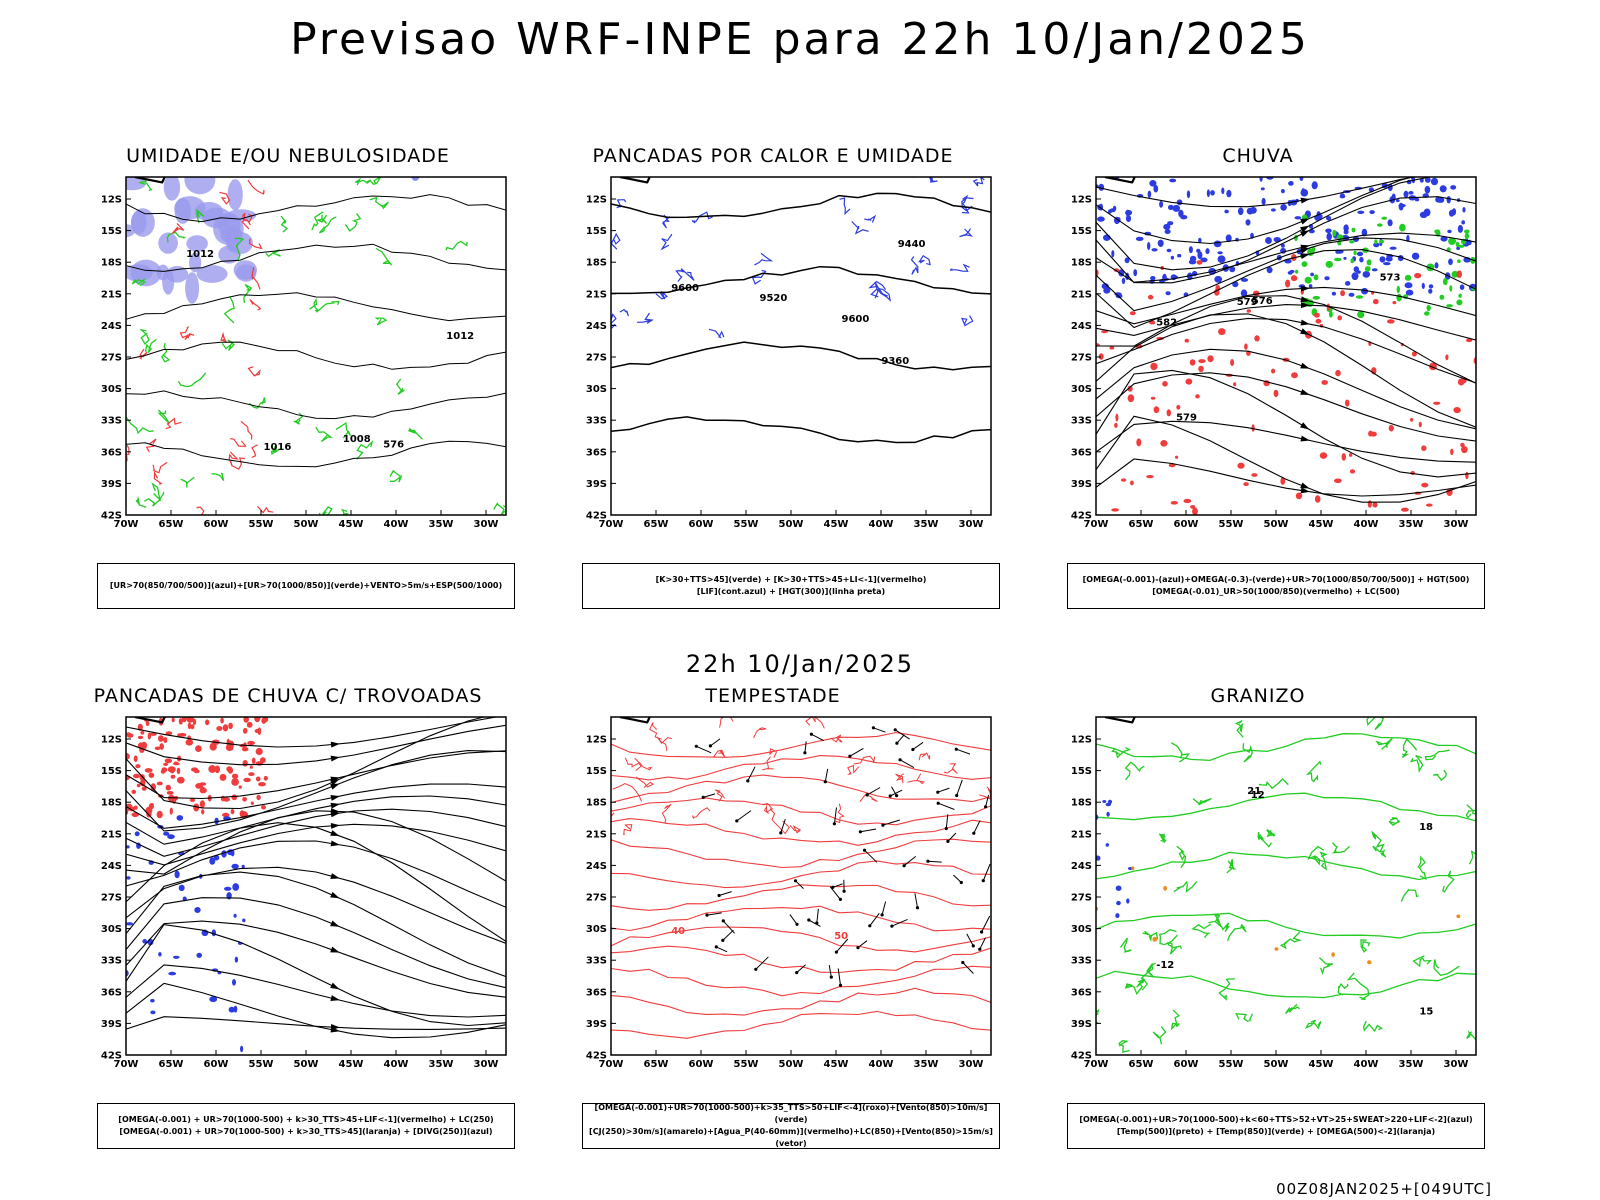 The image size is (1600, 1200). I want to click on panel-title: PANCADAS POR CALOR E UMIDADE, so click(773, 156).